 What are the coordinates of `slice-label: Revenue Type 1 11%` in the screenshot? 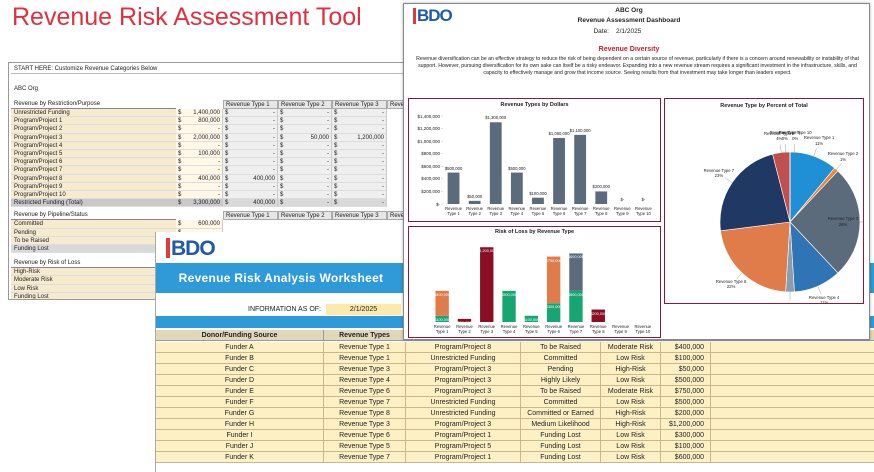 It's located at (819, 141).